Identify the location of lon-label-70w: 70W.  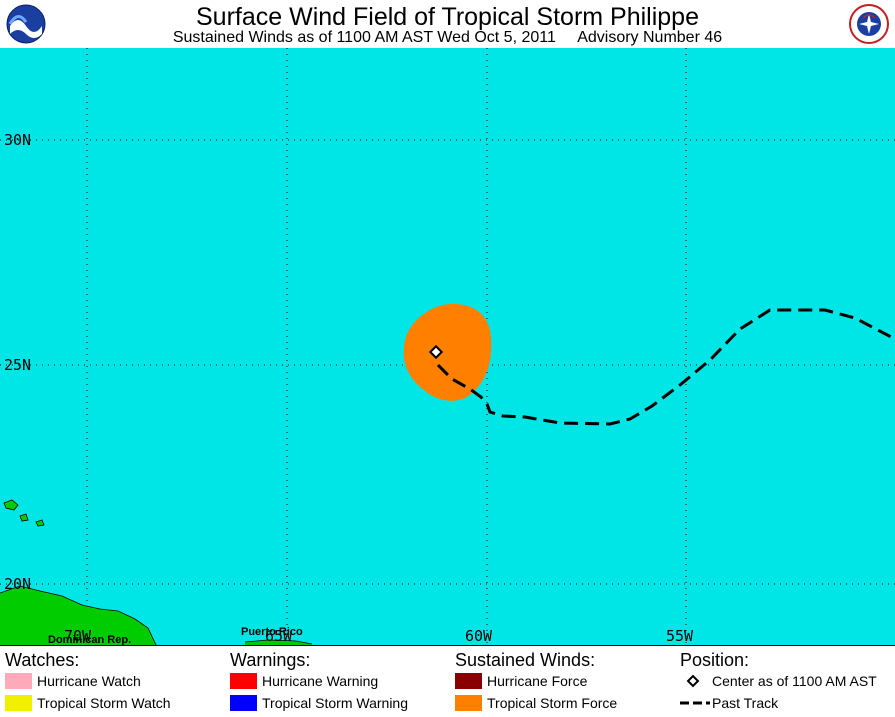
(78, 636).